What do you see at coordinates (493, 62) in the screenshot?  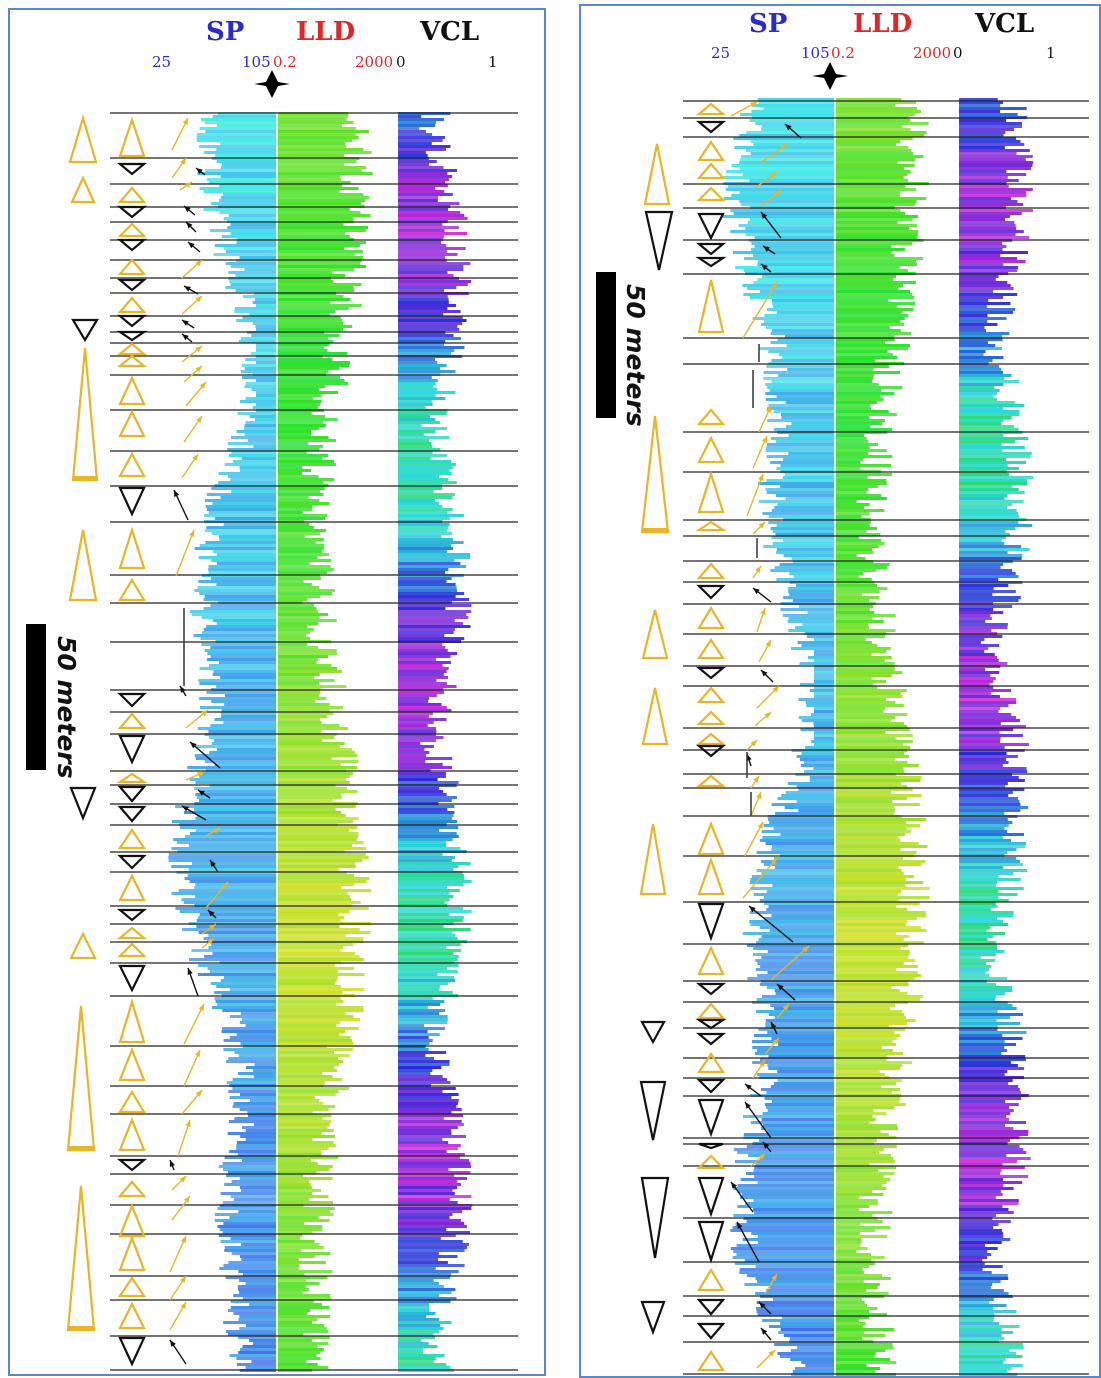 I see `vcl-scale-max: 1` at bounding box center [493, 62].